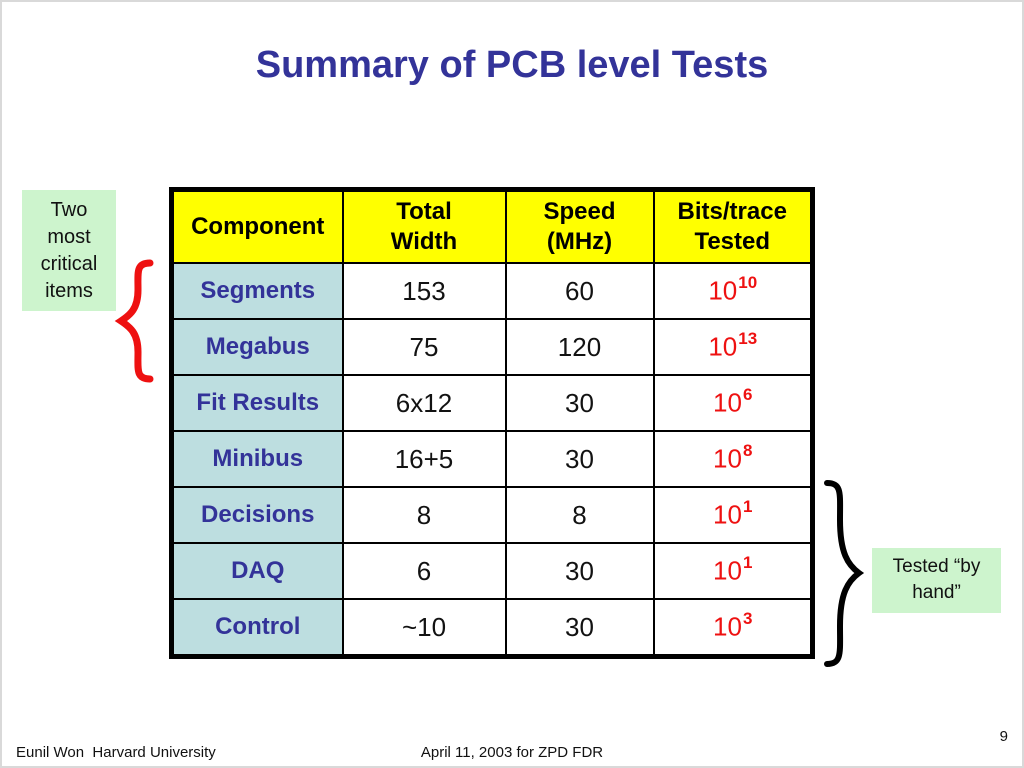 The width and height of the screenshot is (1024, 768). I want to click on total-width-cell: 75, so click(424, 347).